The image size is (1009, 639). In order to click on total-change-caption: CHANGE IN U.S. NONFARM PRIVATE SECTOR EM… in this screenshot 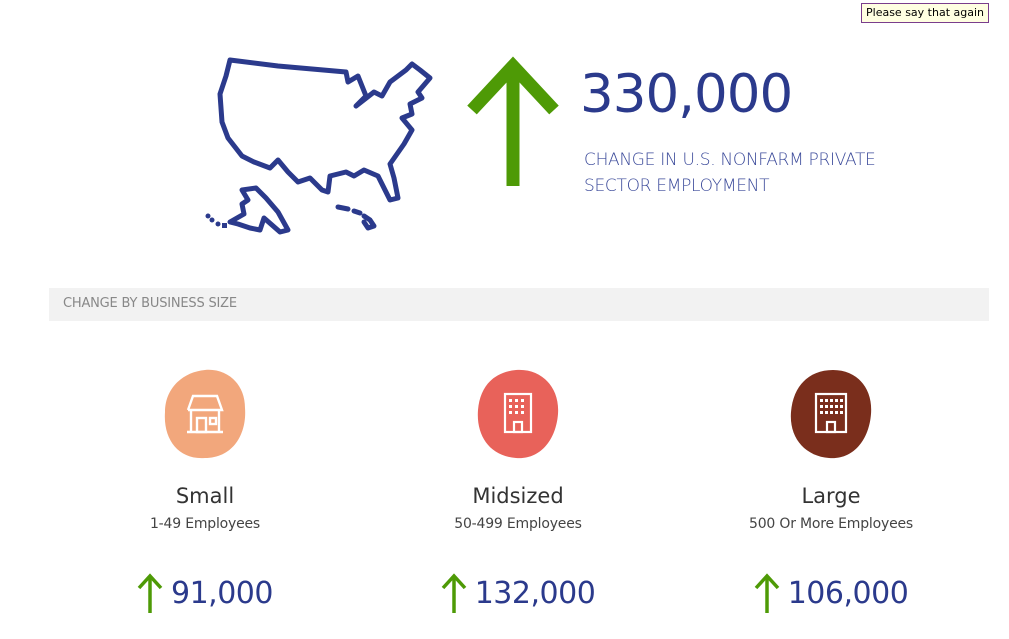, I will do `click(730, 173)`.